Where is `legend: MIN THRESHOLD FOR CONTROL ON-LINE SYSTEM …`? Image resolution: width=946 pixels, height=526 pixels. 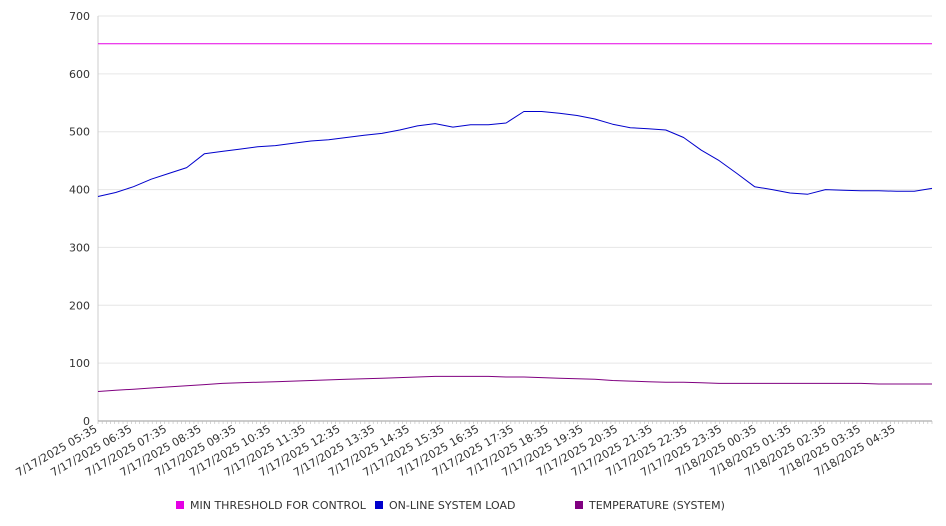
legend: MIN THRESHOLD FOR CONTROL ON-LINE SYSTEM … is located at coordinates (450, 505).